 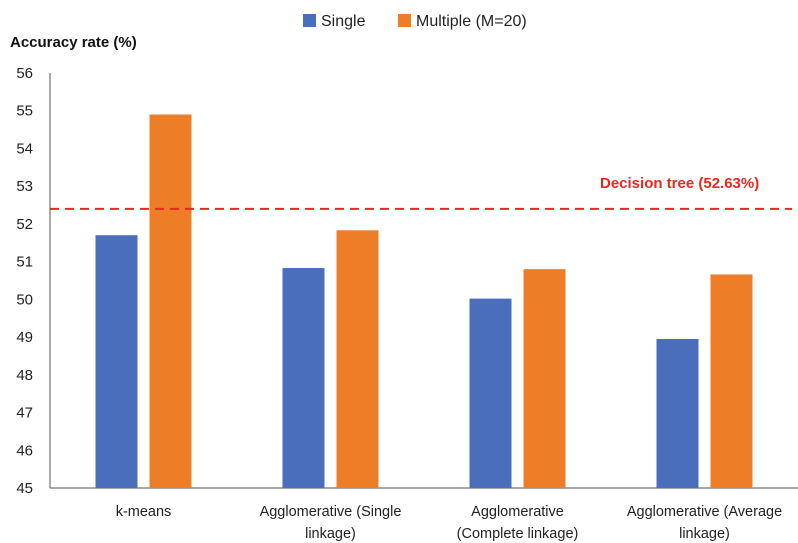 What do you see at coordinates (24, 186) in the screenshot?
I see `y-tick-label: 53` at bounding box center [24, 186].